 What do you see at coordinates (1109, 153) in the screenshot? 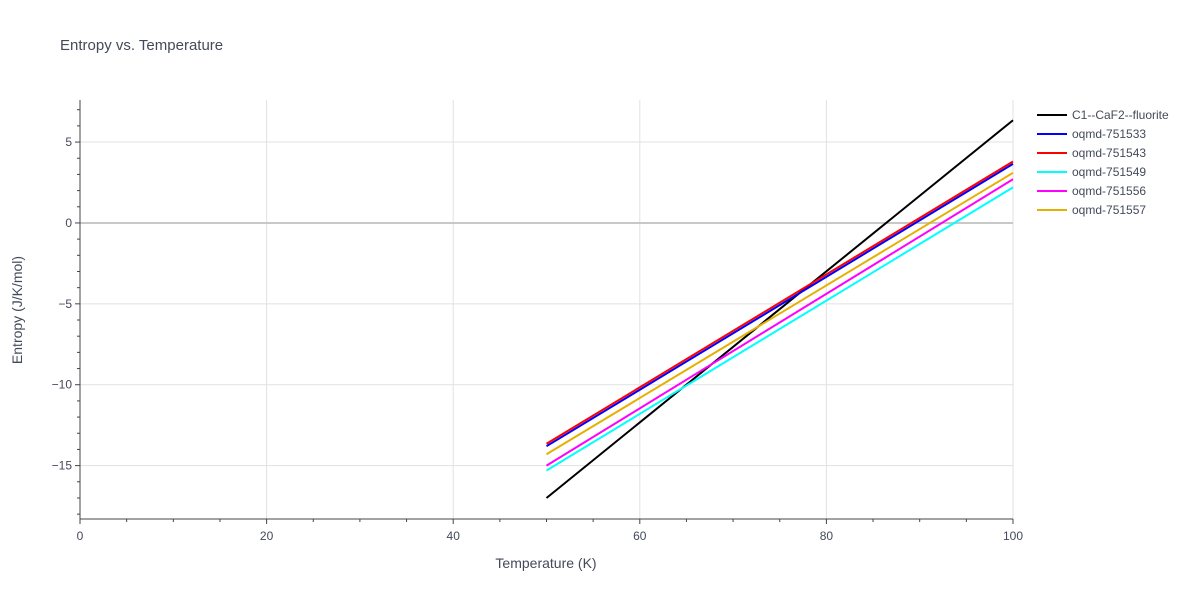
I see `legend-label: oqmd-751543` at bounding box center [1109, 153].